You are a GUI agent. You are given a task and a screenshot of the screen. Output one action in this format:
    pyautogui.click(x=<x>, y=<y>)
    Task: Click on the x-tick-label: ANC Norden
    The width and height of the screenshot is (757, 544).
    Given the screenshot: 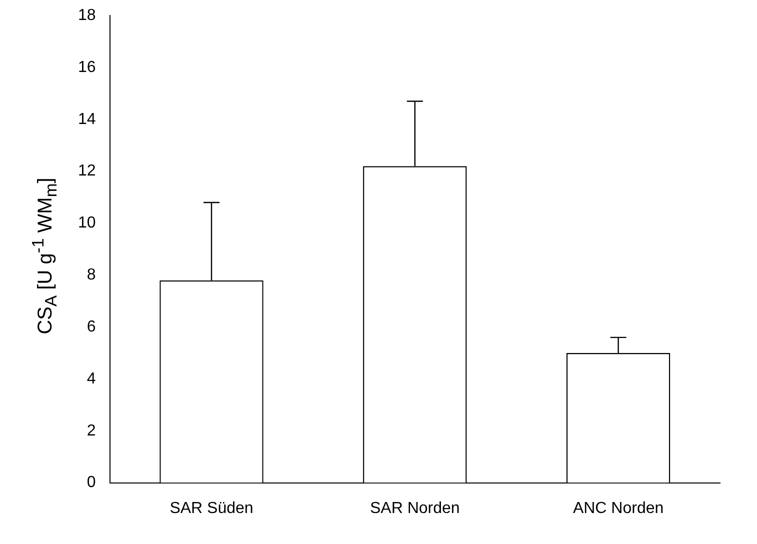 What is the action you would take?
    pyautogui.click(x=618, y=508)
    